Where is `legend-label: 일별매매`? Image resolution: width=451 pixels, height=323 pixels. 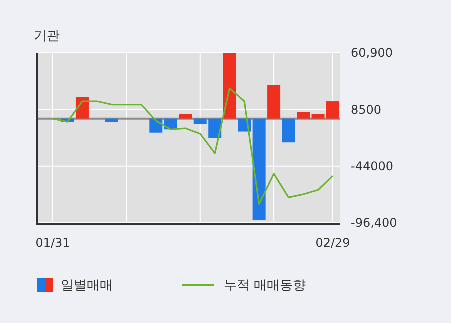 legend-label: 일별매매 is located at coordinates (87, 286).